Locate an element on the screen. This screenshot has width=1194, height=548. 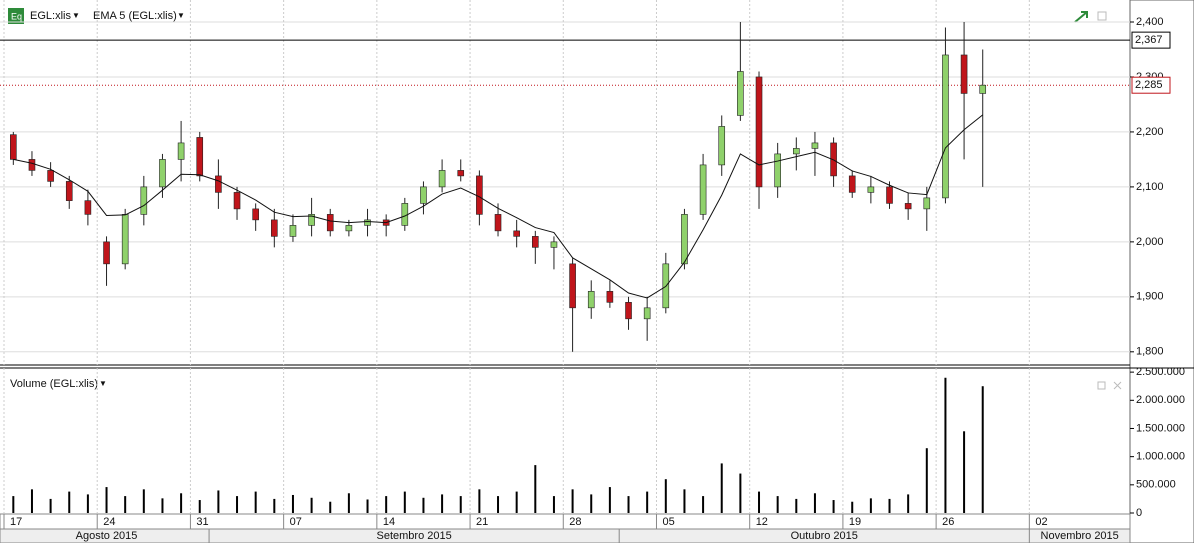
price-tag-label: 2,367 is located at coordinates (1149, 40).